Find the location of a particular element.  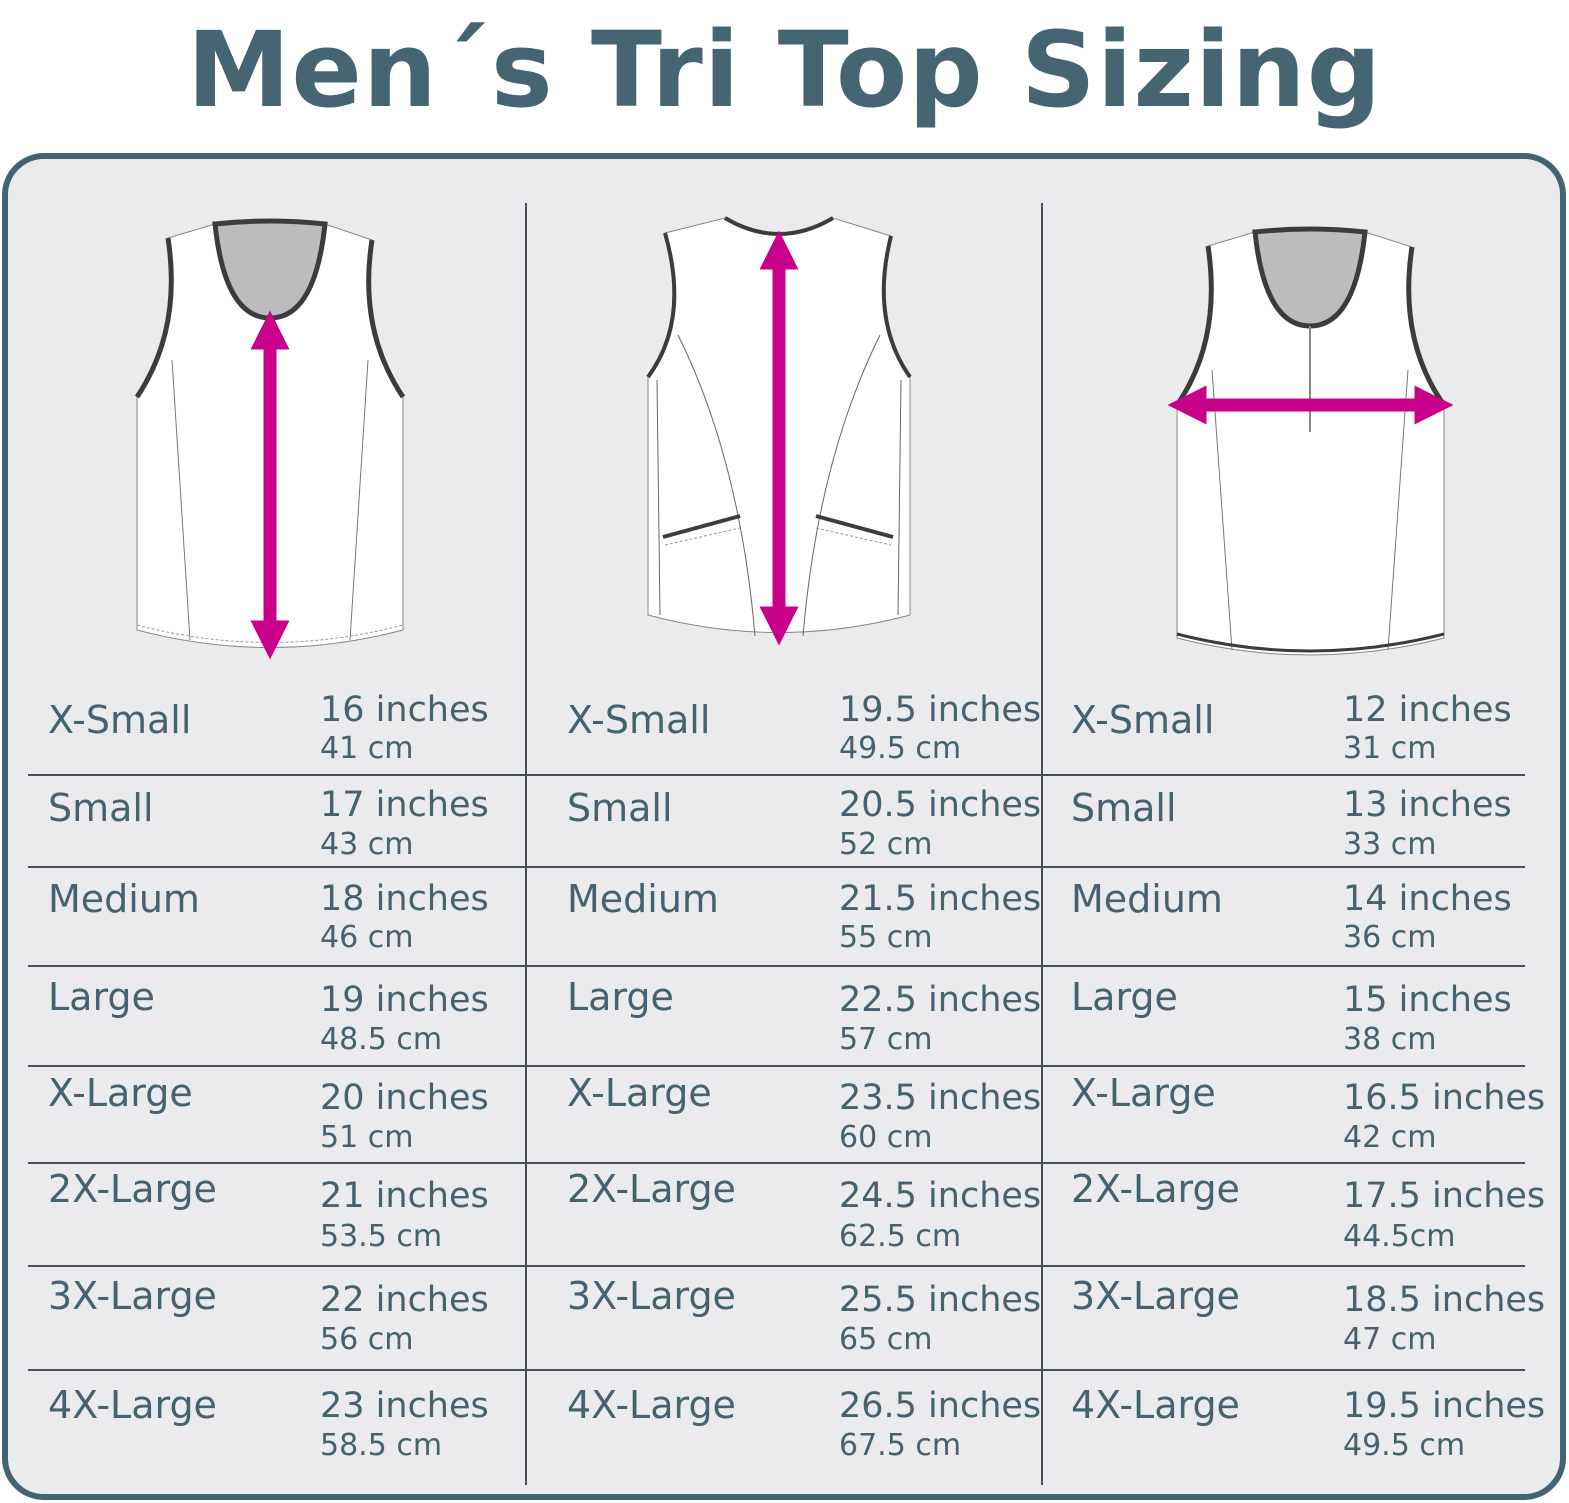

cm-value: 33 cm is located at coordinates (1390, 844).